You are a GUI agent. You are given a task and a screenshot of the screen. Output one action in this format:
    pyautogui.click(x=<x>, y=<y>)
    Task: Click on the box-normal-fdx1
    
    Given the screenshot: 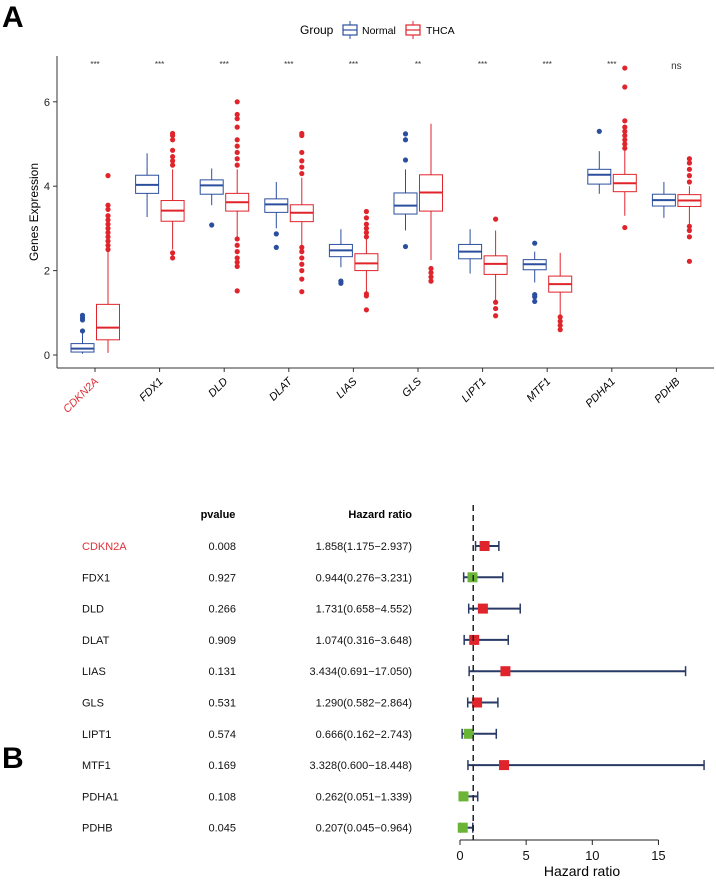 What is the action you would take?
    pyautogui.click(x=147, y=185)
    